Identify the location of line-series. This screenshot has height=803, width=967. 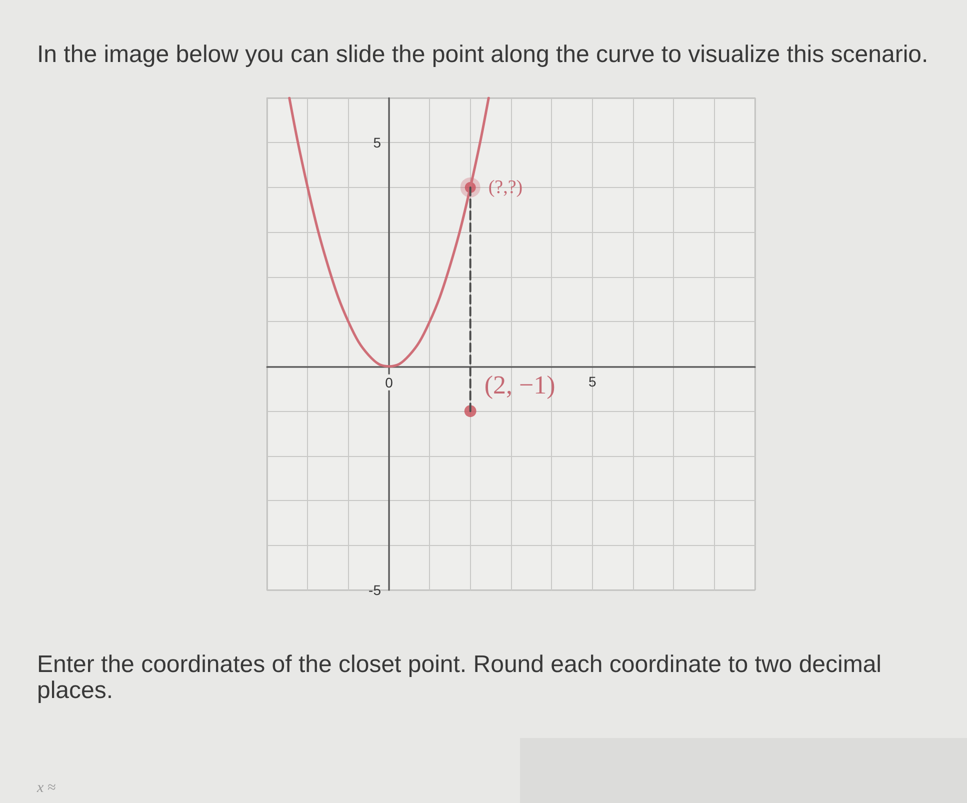
(389, 232).